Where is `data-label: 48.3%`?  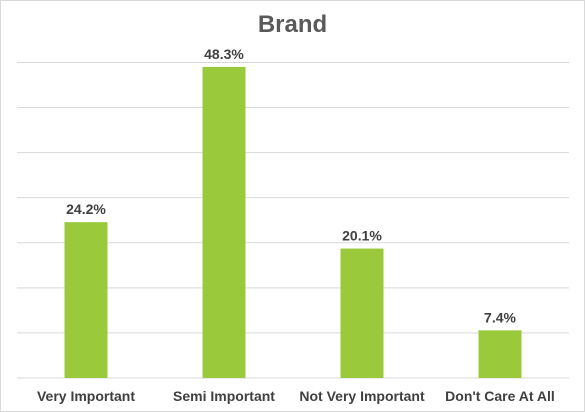
data-label: 48.3% is located at coordinates (224, 54).